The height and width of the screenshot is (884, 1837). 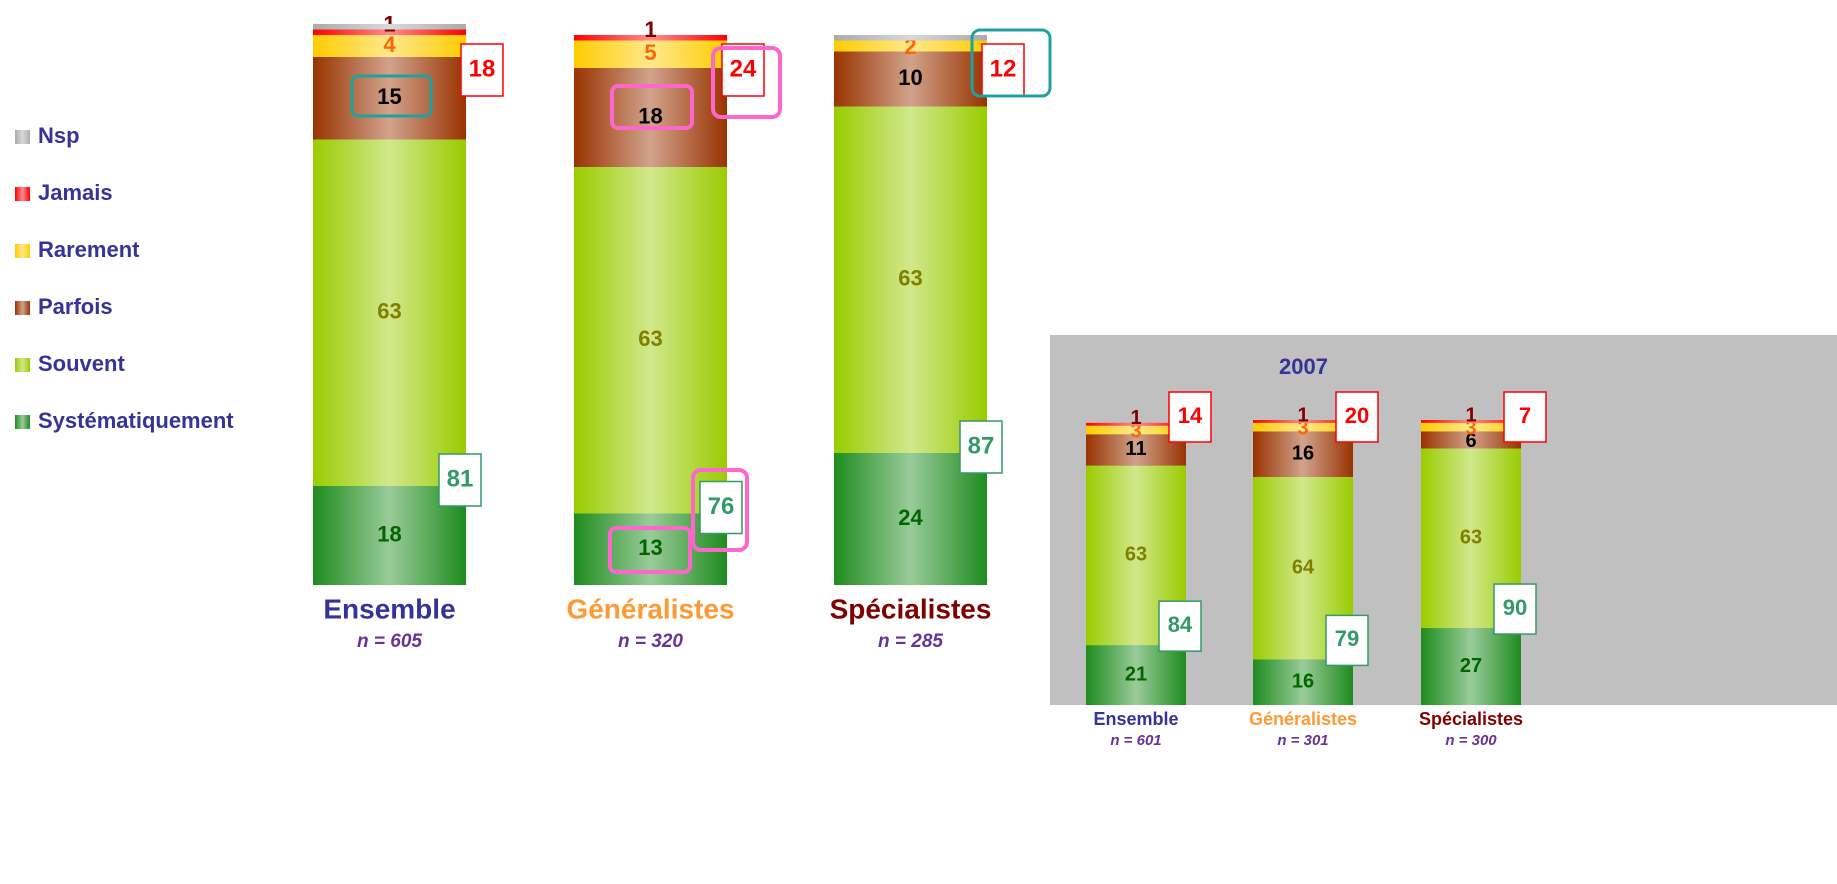 I want to click on summary-label: 18, so click(x=482, y=68).